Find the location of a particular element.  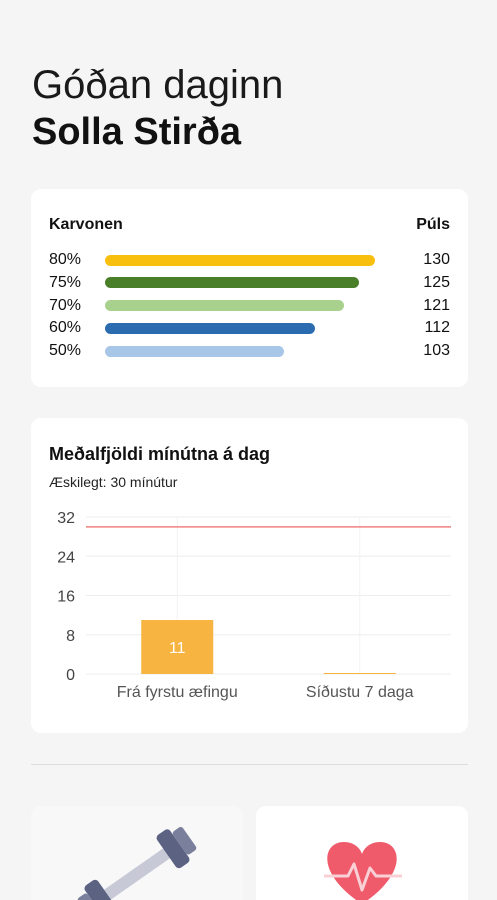

karvonen-row: 80% 130 is located at coordinates (249, 260).